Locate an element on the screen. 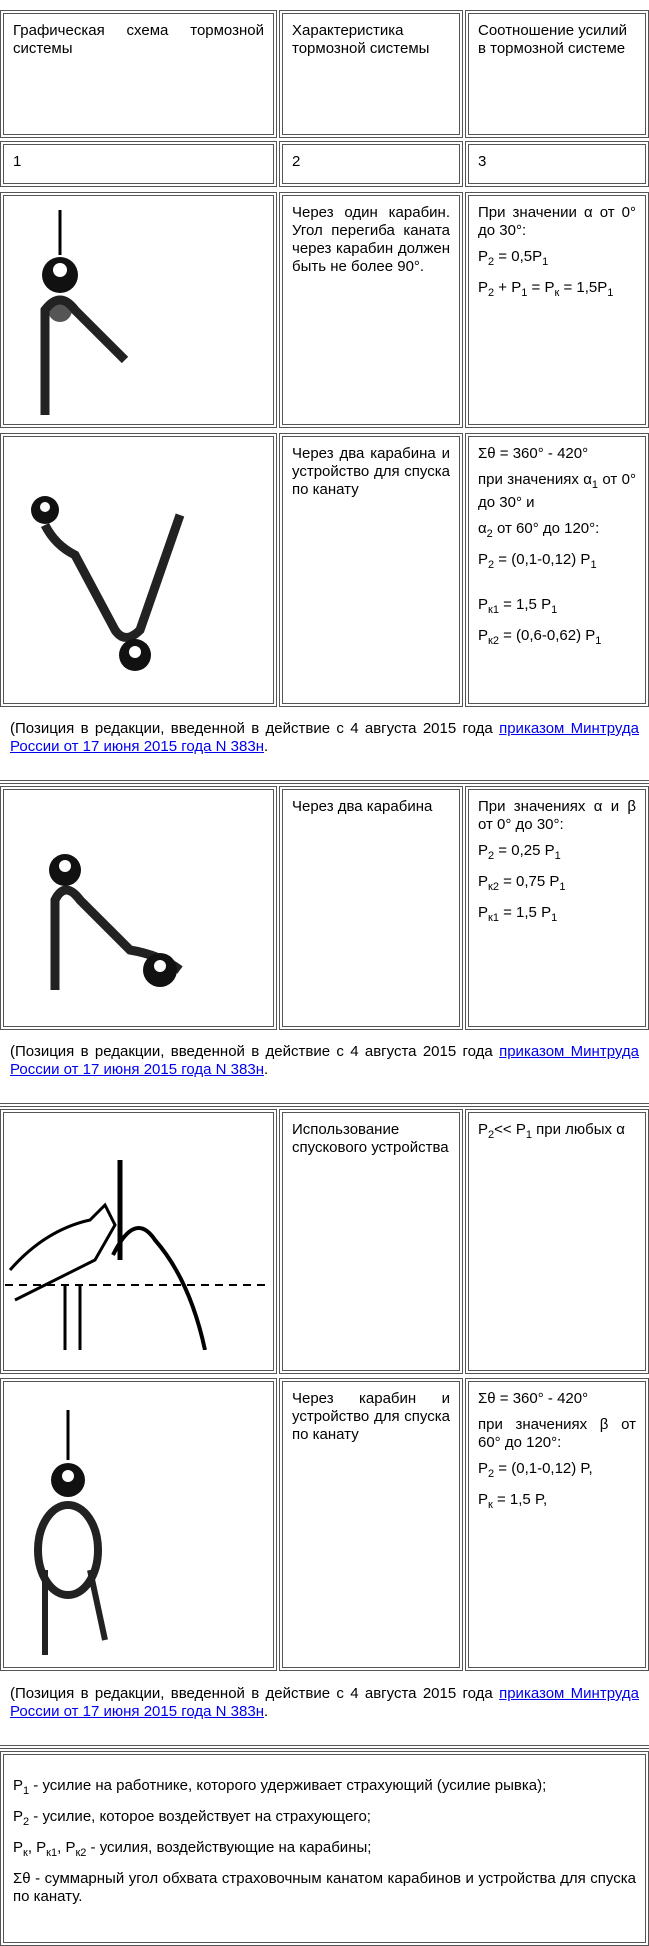  formula-line: P2 = (0,1-0,12) P, is located at coordinates (557, 1471).